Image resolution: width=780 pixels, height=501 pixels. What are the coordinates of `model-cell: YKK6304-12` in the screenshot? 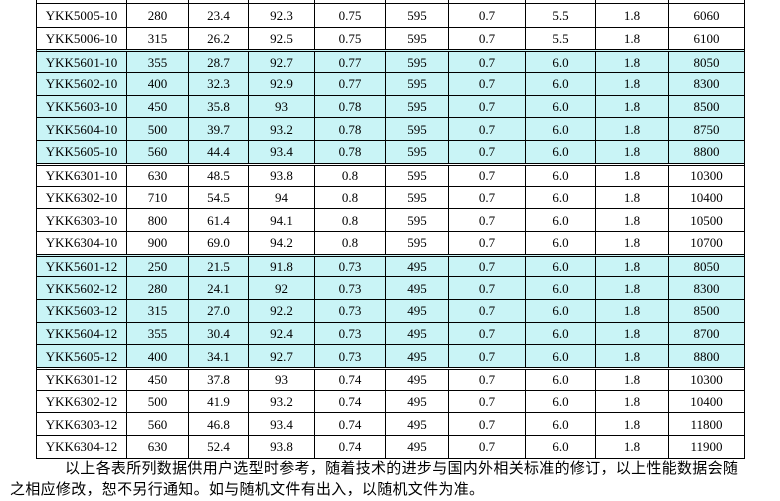 It's located at (82, 447).